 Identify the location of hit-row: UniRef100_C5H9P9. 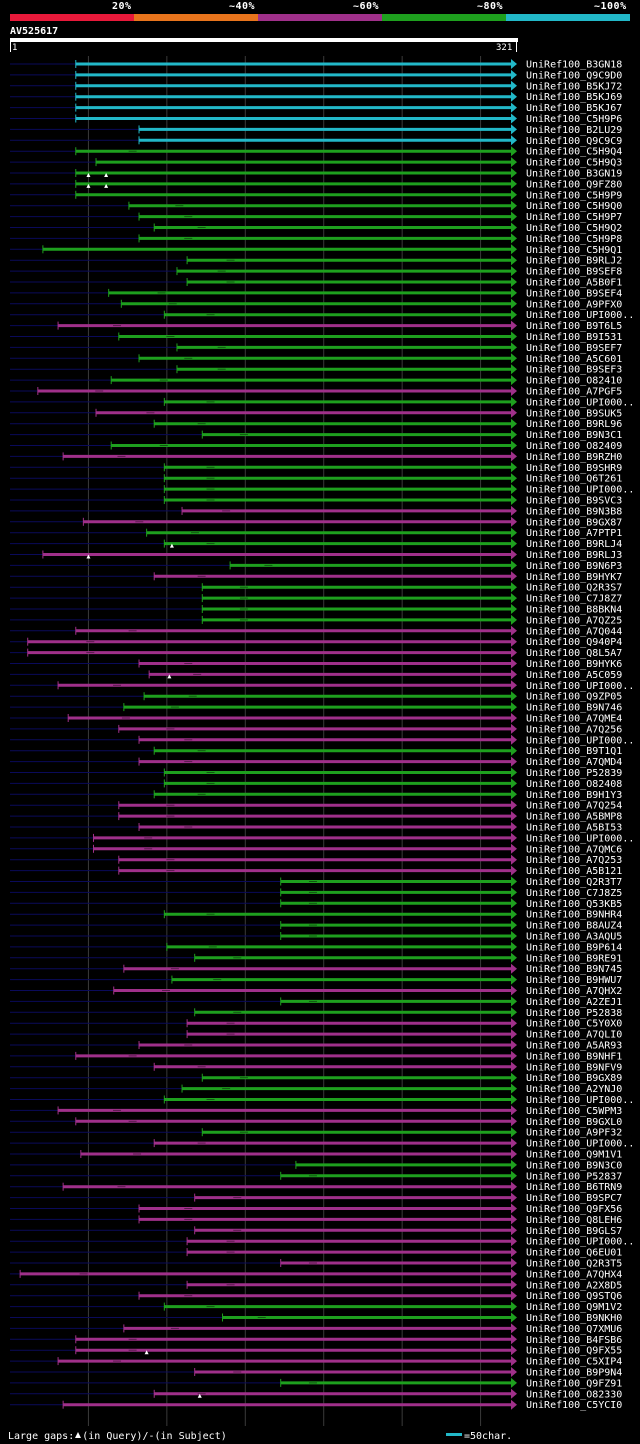
(316, 195).